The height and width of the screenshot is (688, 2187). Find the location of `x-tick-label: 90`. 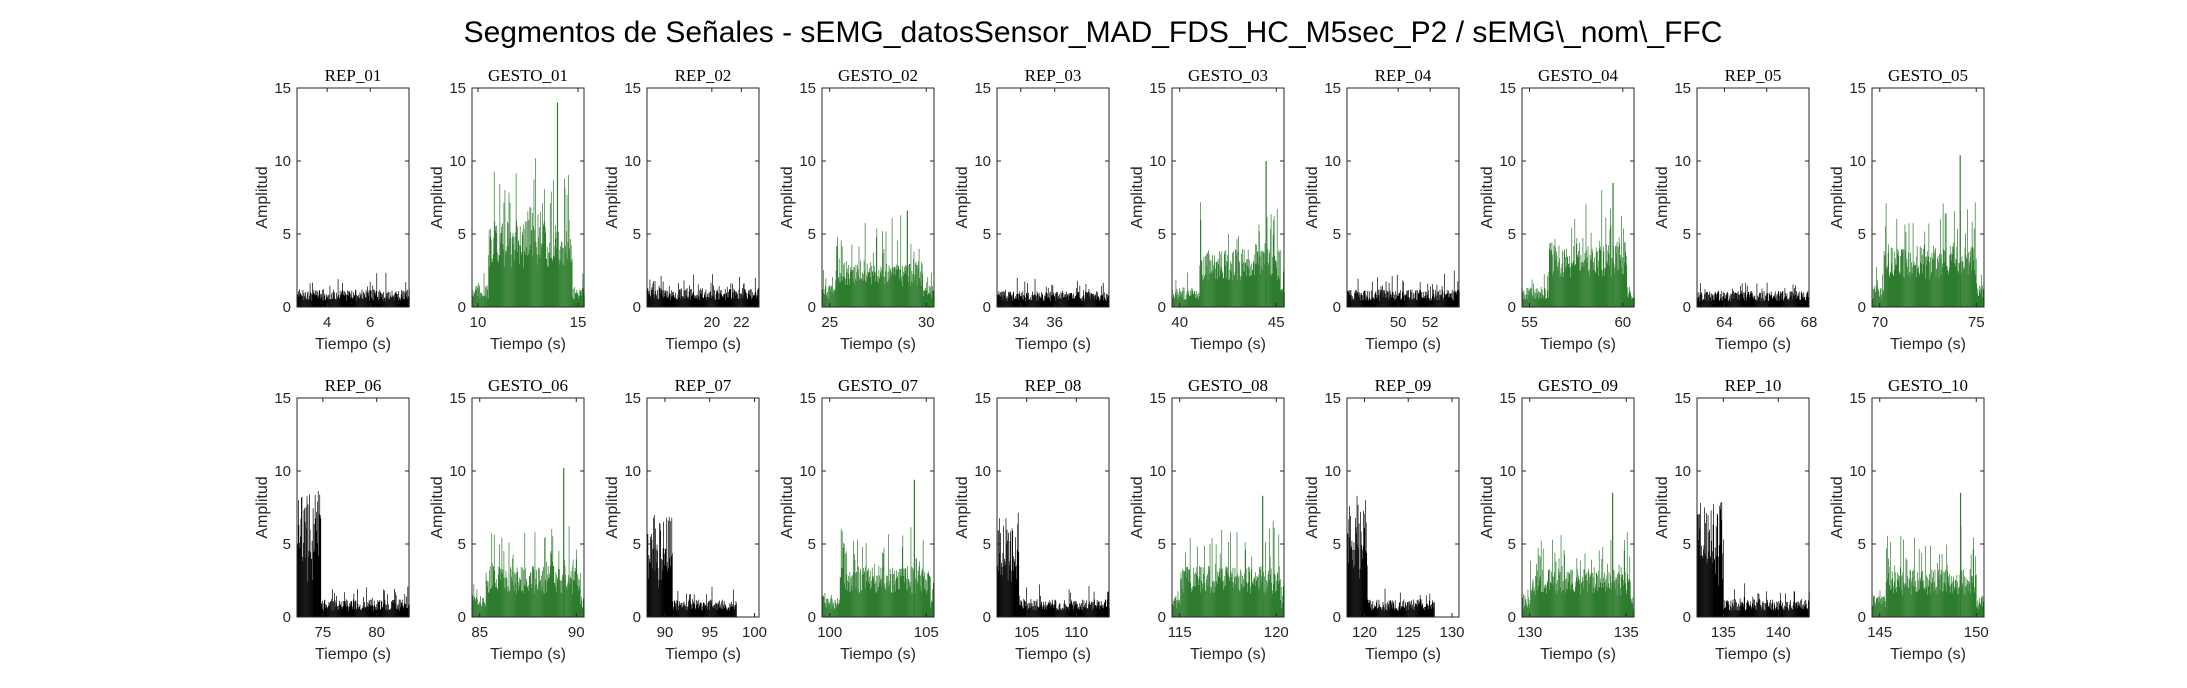

x-tick-label: 90 is located at coordinates (576, 632).